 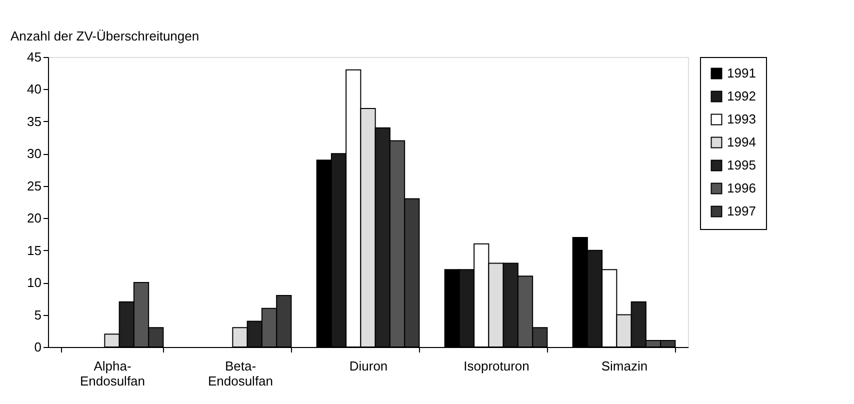 What do you see at coordinates (741, 73) in the screenshot?
I see `legend-label: 1991` at bounding box center [741, 73].